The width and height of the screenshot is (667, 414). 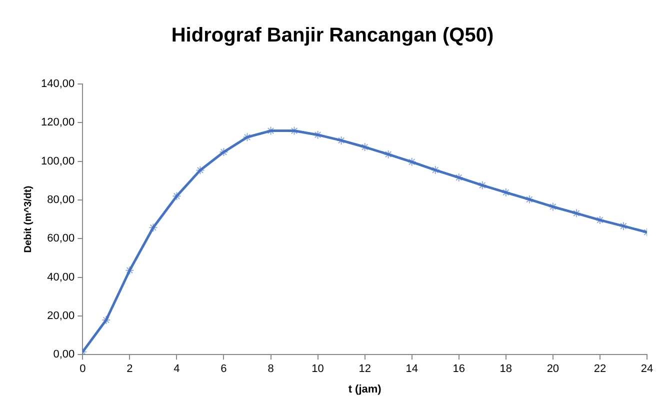 I want to click on y-tick-label: 120,00, so click(x=57, y=122).